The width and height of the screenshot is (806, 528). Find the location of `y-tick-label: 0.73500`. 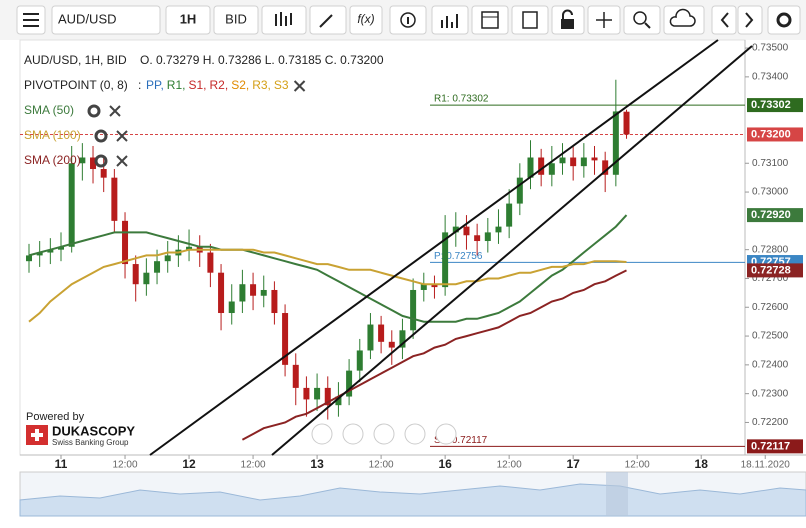

y-tick-label: 0.73500 is located at coordinates (770, 48).